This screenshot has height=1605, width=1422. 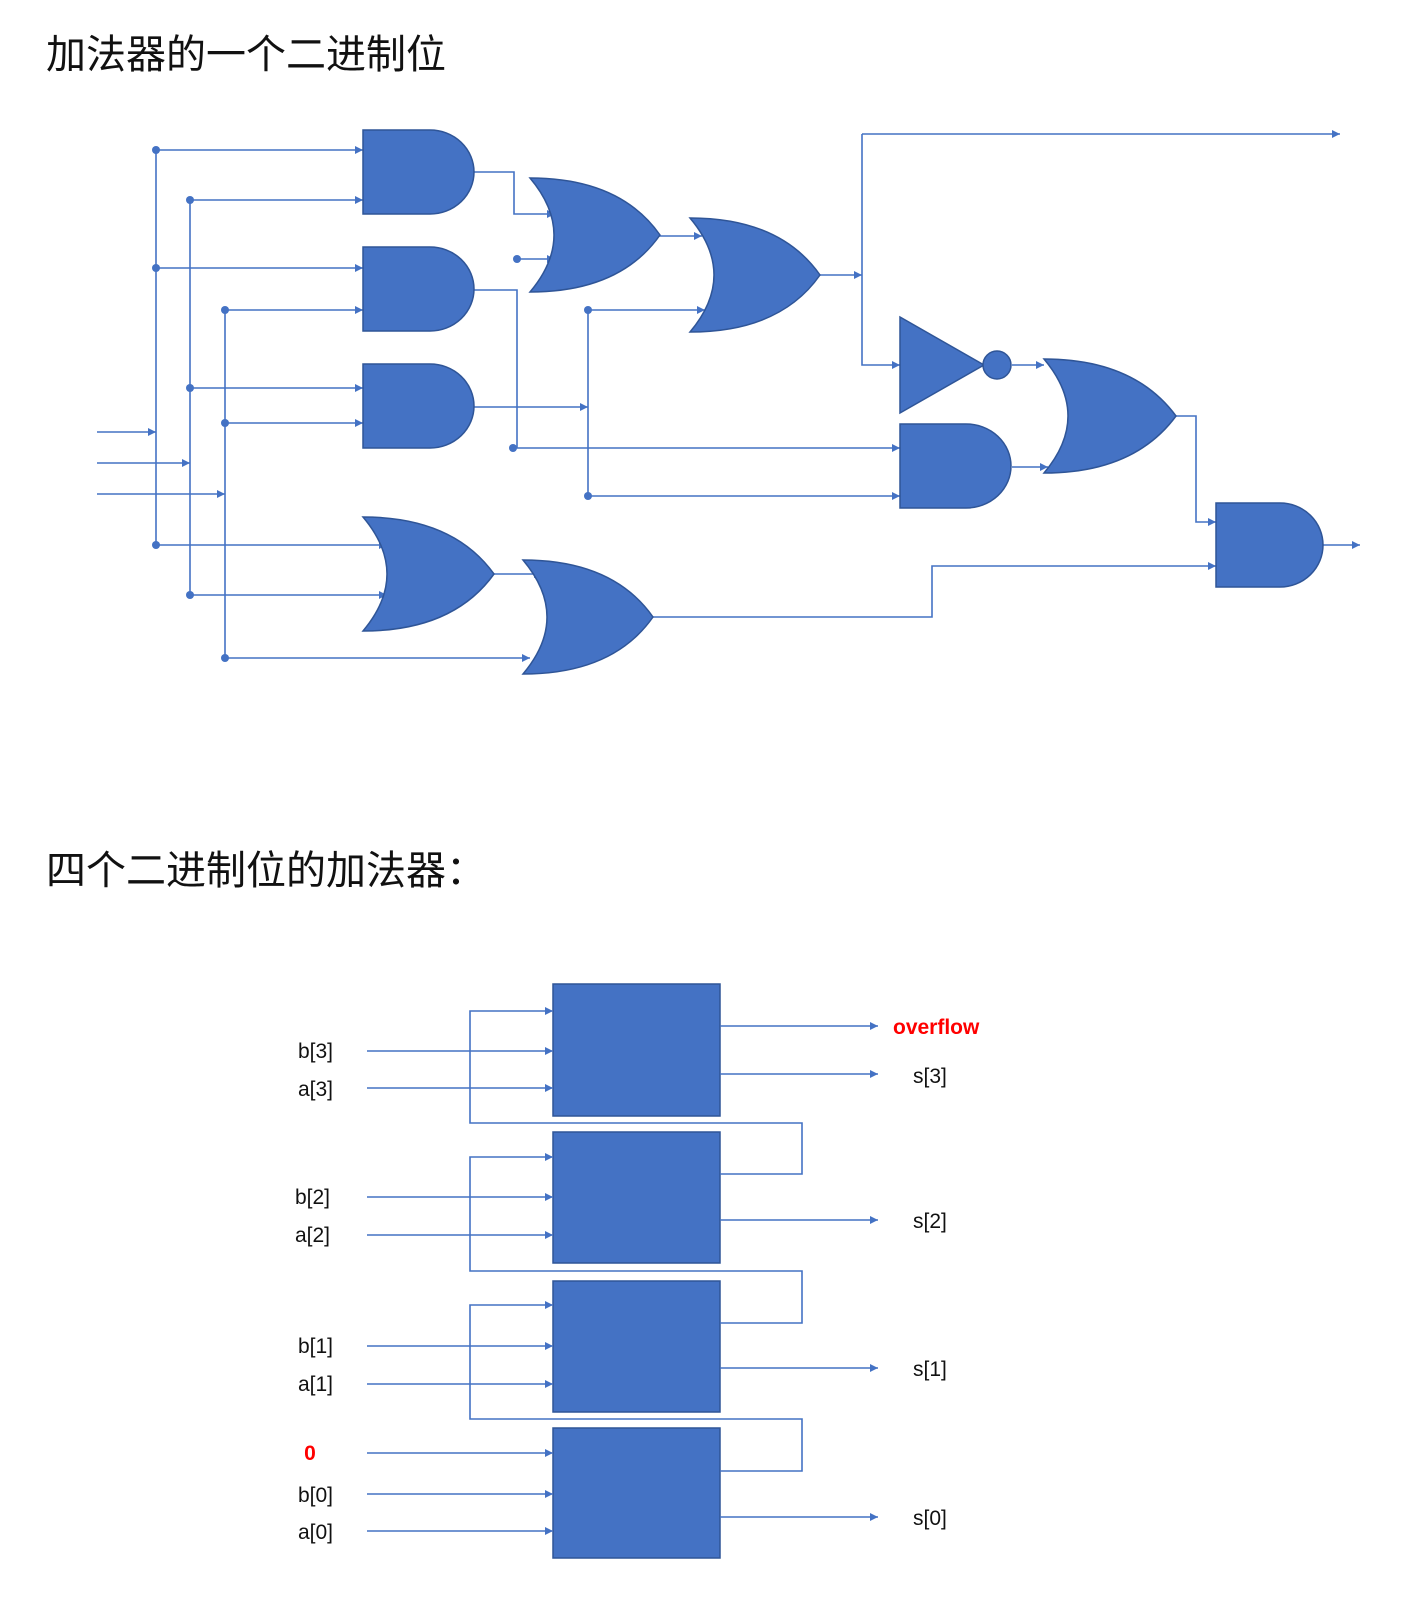 What do you see at coordinates (930, 1076) in the screenshot?
I see `output-label-s3: s[3]` at bounding box center [930, 1076].